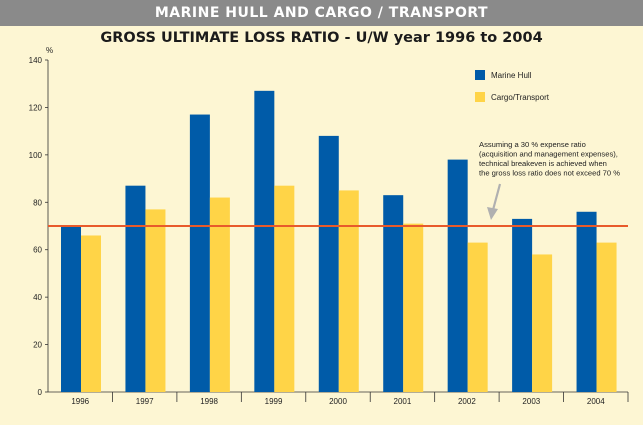  I want to click on annotation-line: (acquisition and management expenses),, so click(548, 154).